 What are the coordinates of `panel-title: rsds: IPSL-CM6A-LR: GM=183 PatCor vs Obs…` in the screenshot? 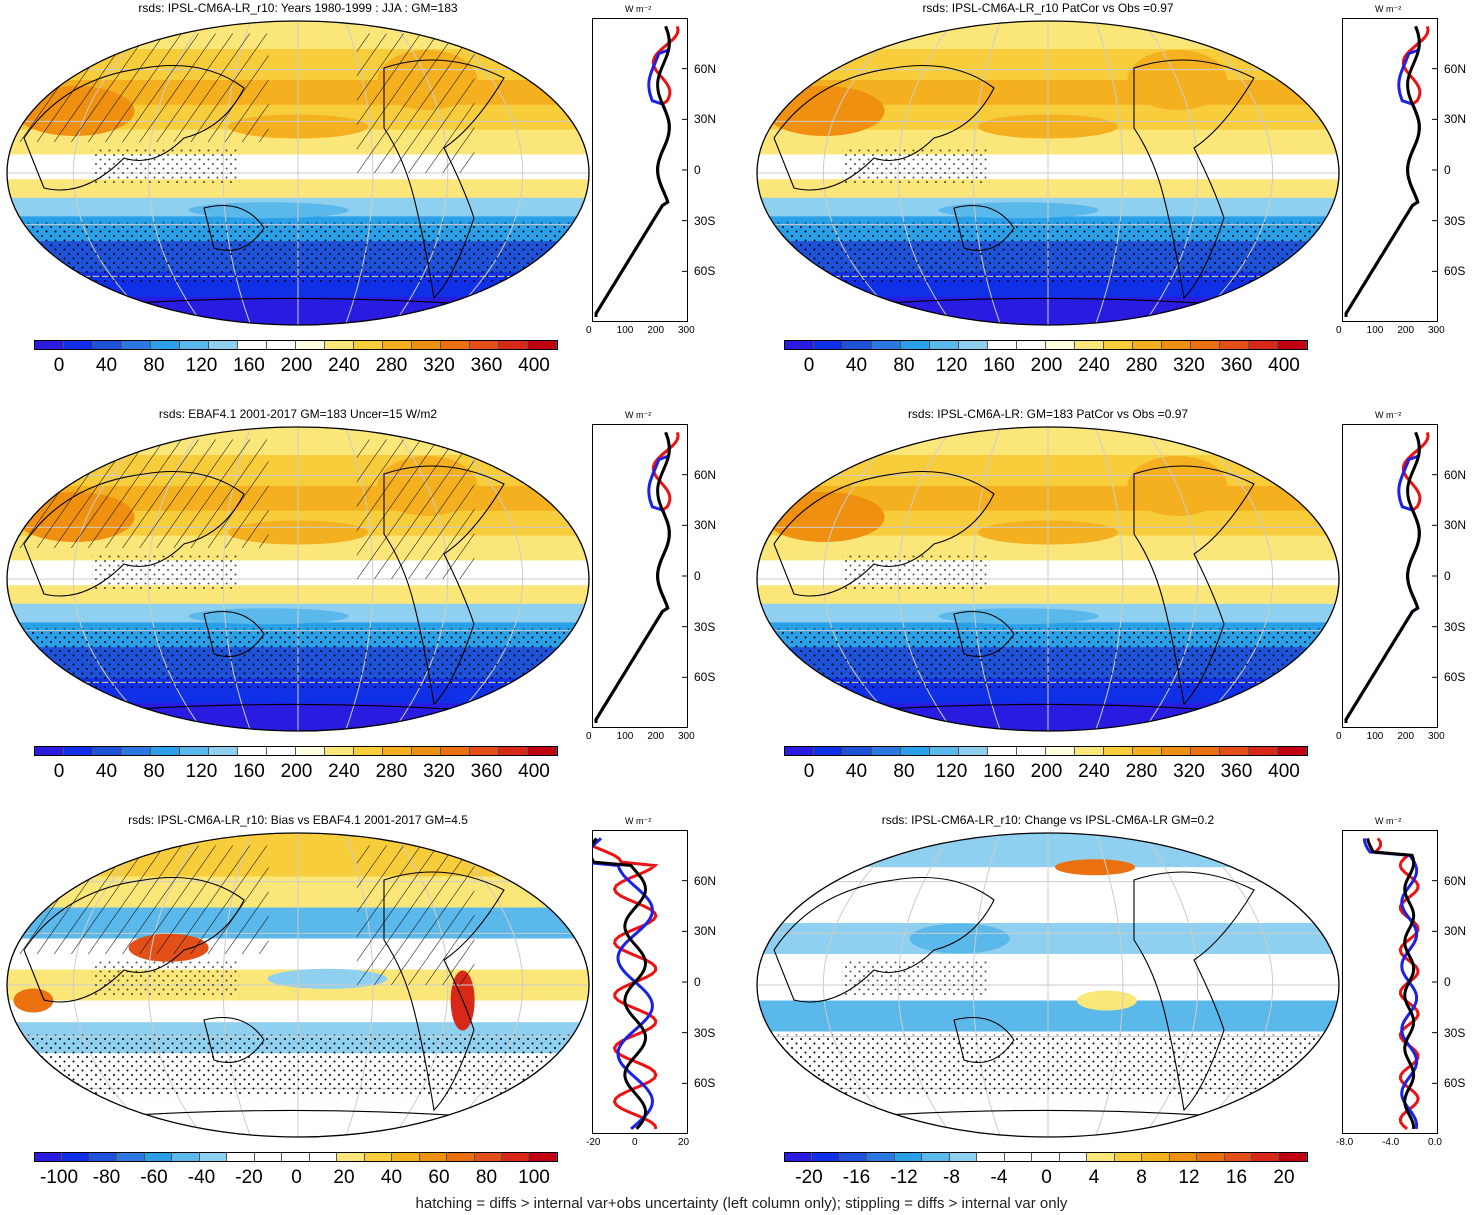 It's located at (1048, 414).